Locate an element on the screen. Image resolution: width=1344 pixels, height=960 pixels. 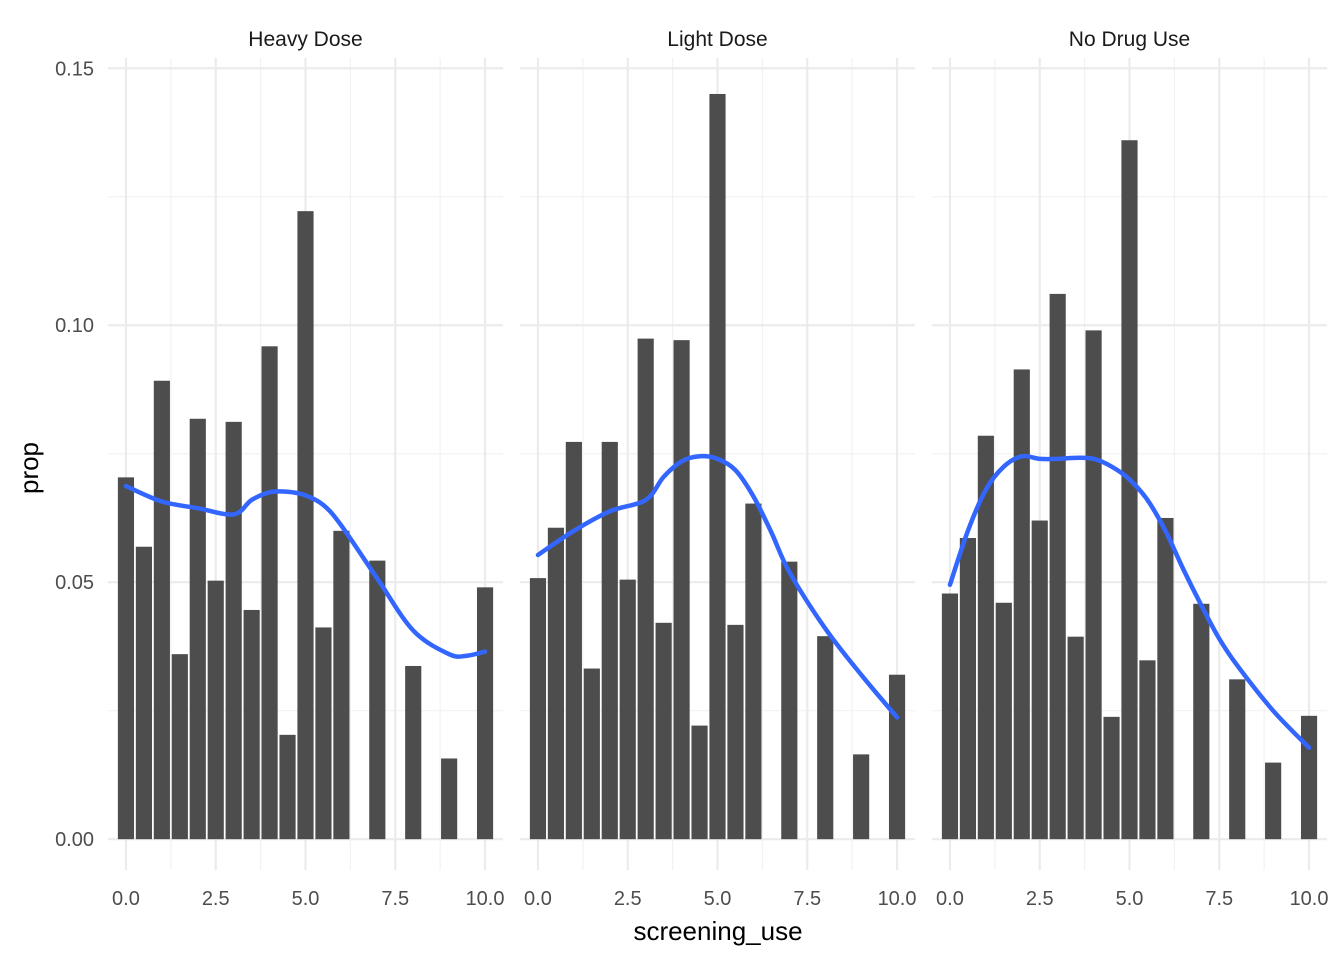
no-drug-use-smooth-line is located at coordinates (1129, 601).